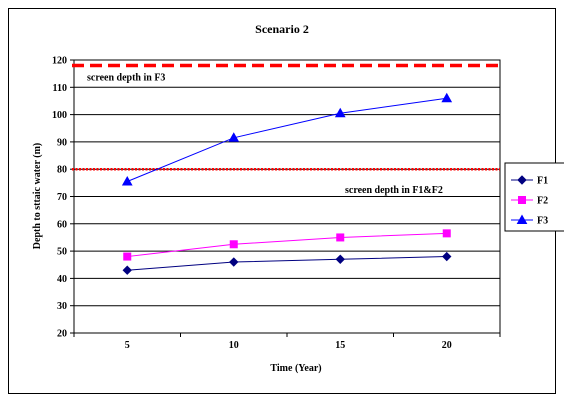 The width and height of the screenshot is (564, 402). I want to click on y-tick-label: 100, so click(59, 115).